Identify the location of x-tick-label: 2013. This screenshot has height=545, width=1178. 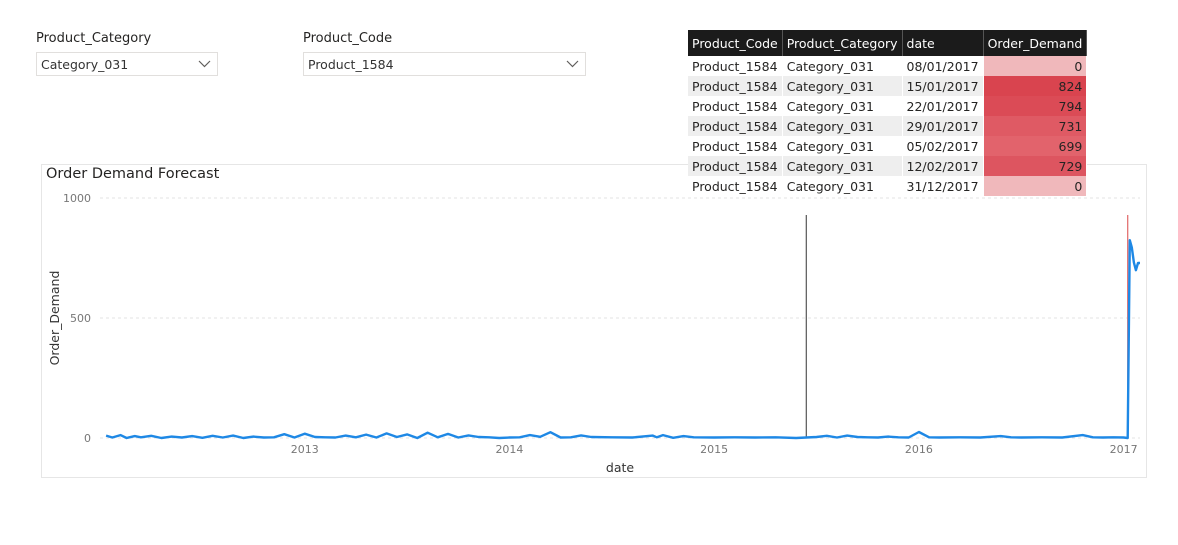
(305, 449).